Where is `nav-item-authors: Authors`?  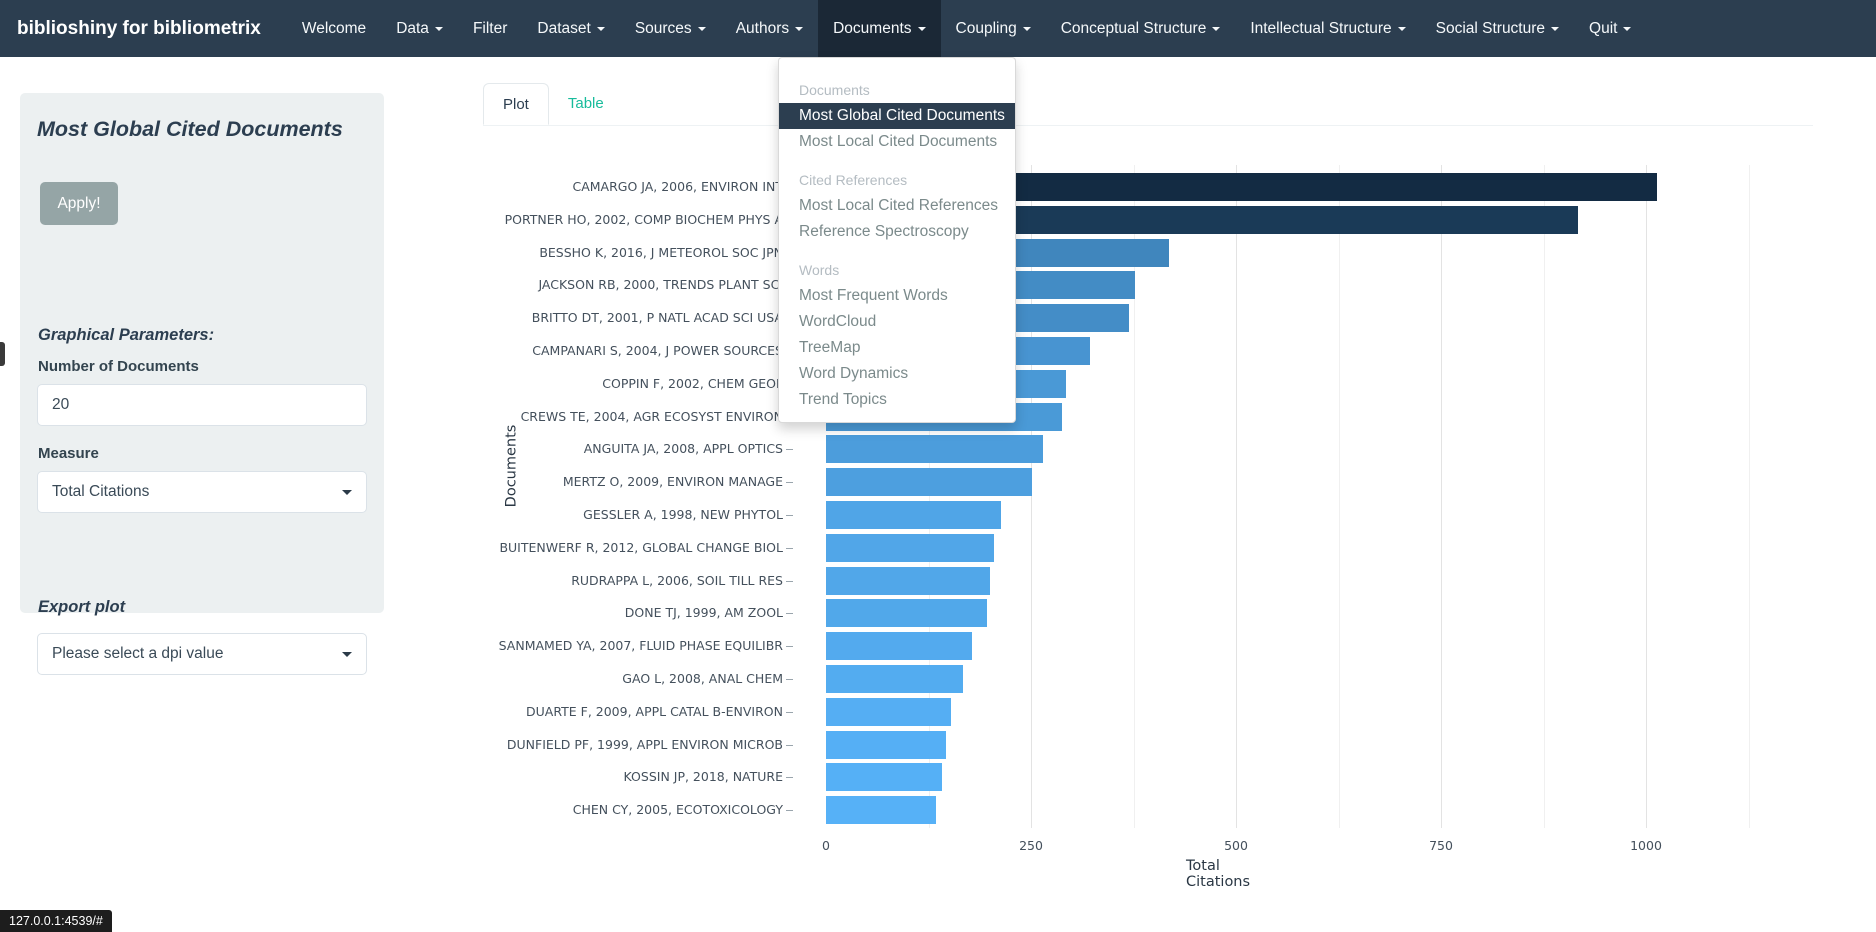
nav-item-authors: Authors is located at coordinates (769, 28).